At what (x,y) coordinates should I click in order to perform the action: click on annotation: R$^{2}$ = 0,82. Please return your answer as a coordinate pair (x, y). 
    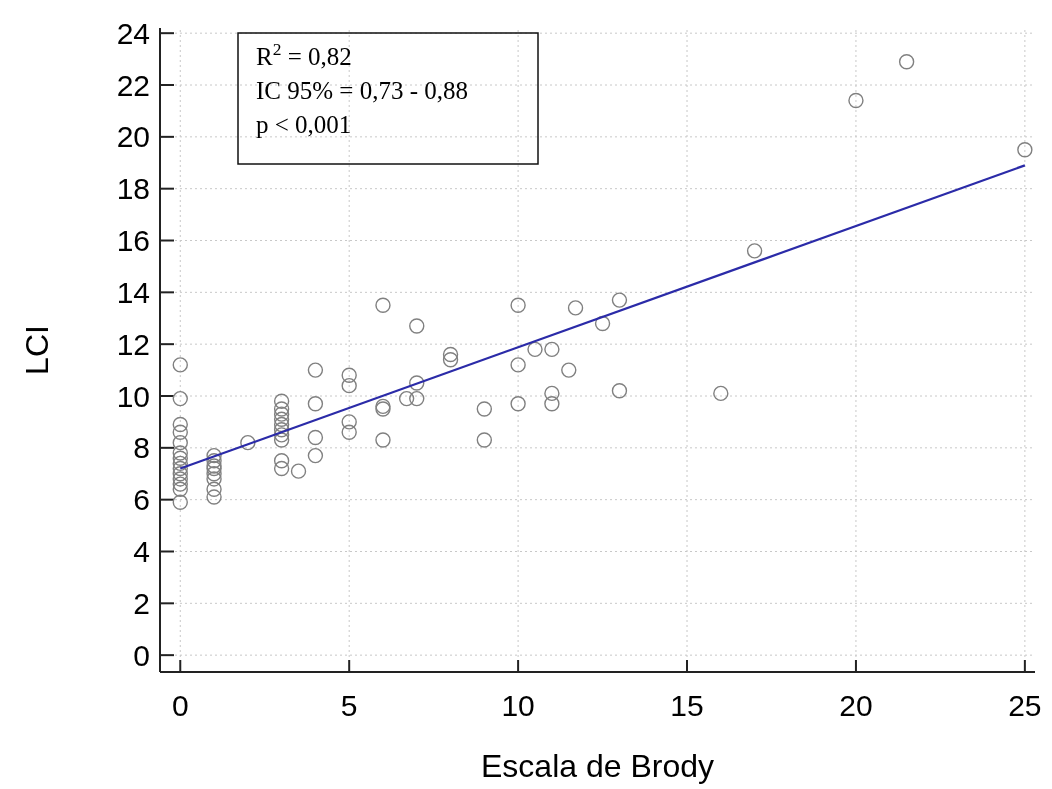
    Looking at the image, I should click on (304, 54).